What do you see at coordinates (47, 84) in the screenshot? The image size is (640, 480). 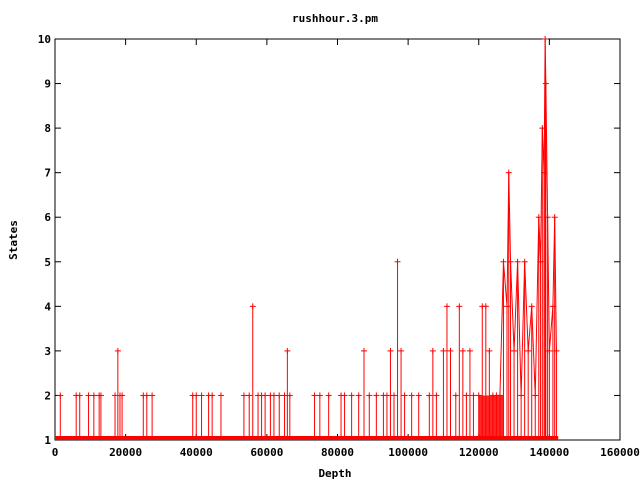 I see `y-tick-label: 9` at bounding box center [47, 84].